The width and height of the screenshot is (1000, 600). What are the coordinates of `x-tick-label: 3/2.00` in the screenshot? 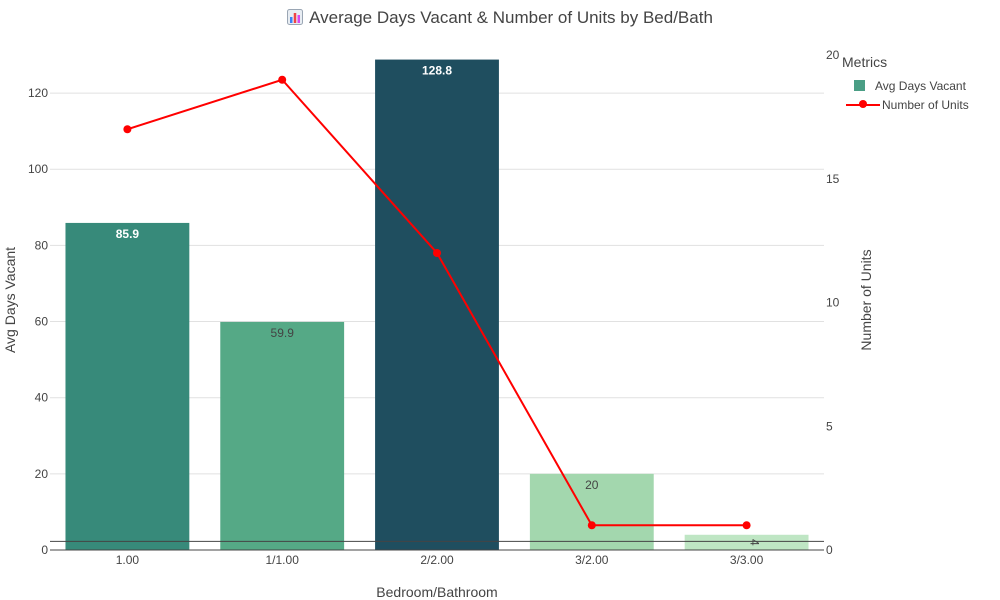 It's located at (592, 560).